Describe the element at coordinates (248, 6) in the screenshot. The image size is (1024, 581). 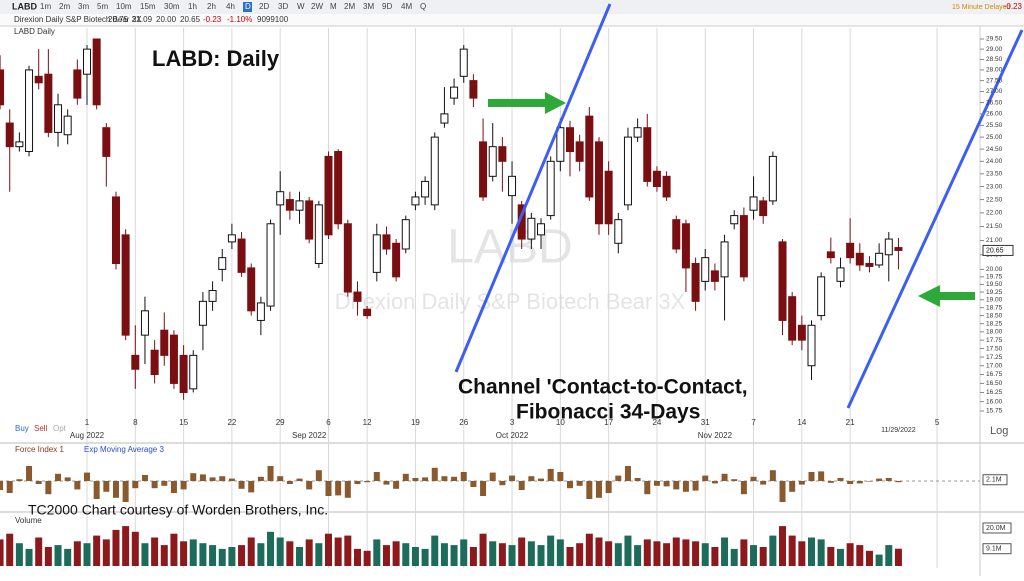
I see `timeframe: D` at that location.